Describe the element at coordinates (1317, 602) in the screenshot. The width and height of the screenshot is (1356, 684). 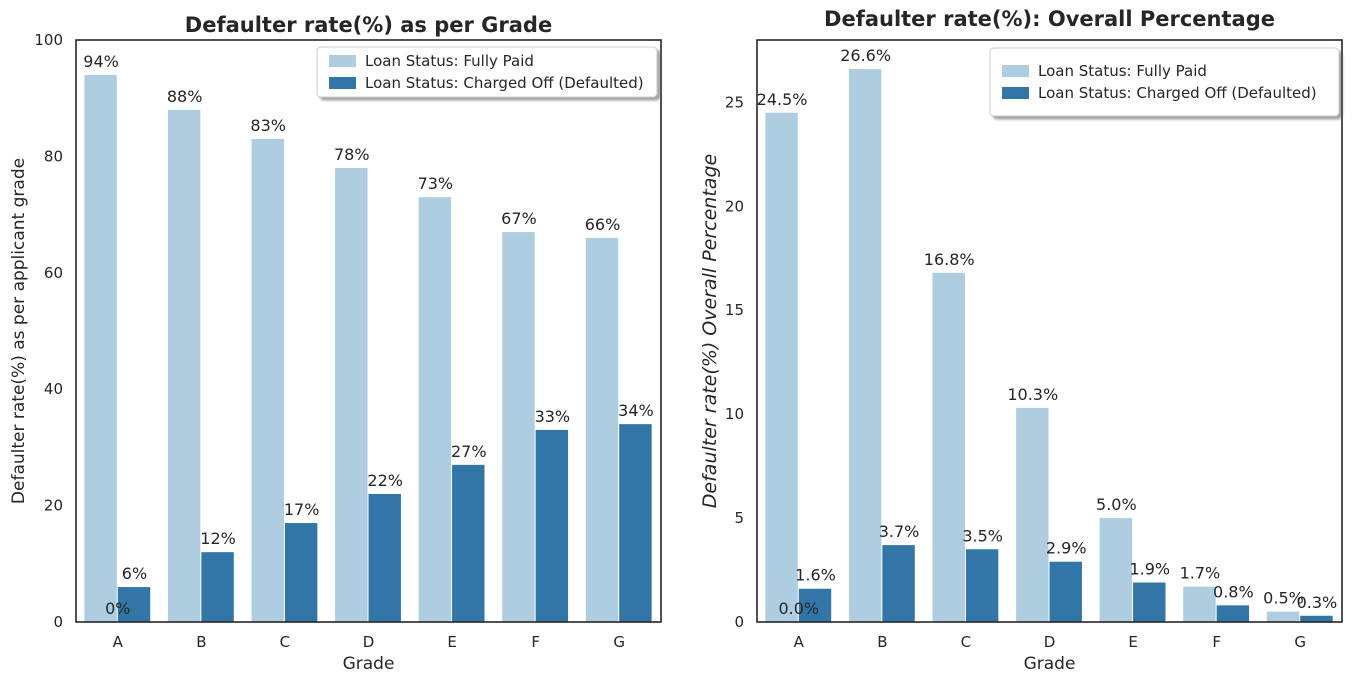
I see `data-label: 0.3%` at that location.